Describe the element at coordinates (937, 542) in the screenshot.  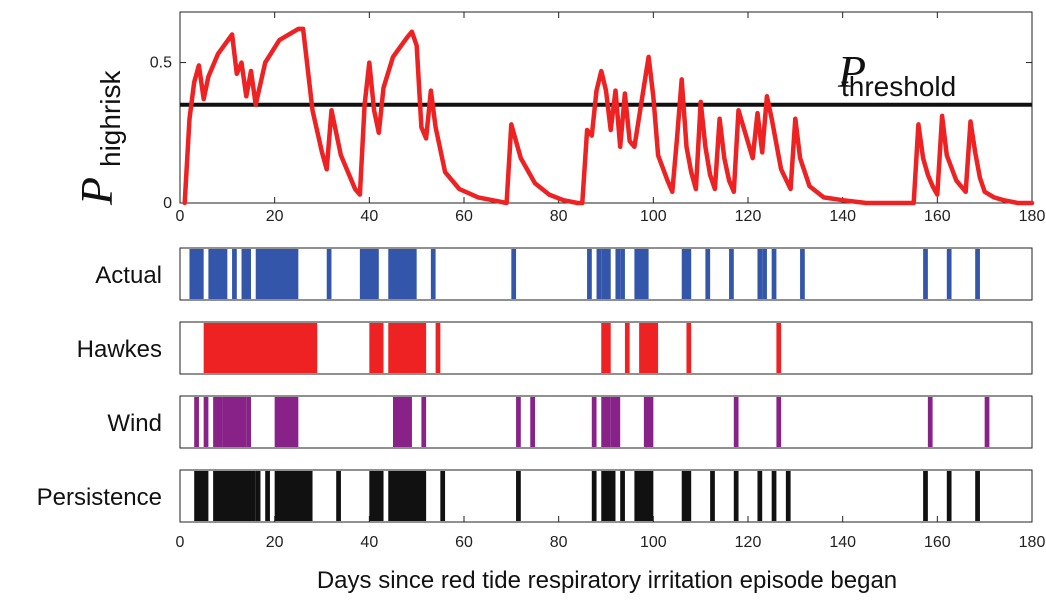
I see `bottom-x-tick-label: 160` at that location.